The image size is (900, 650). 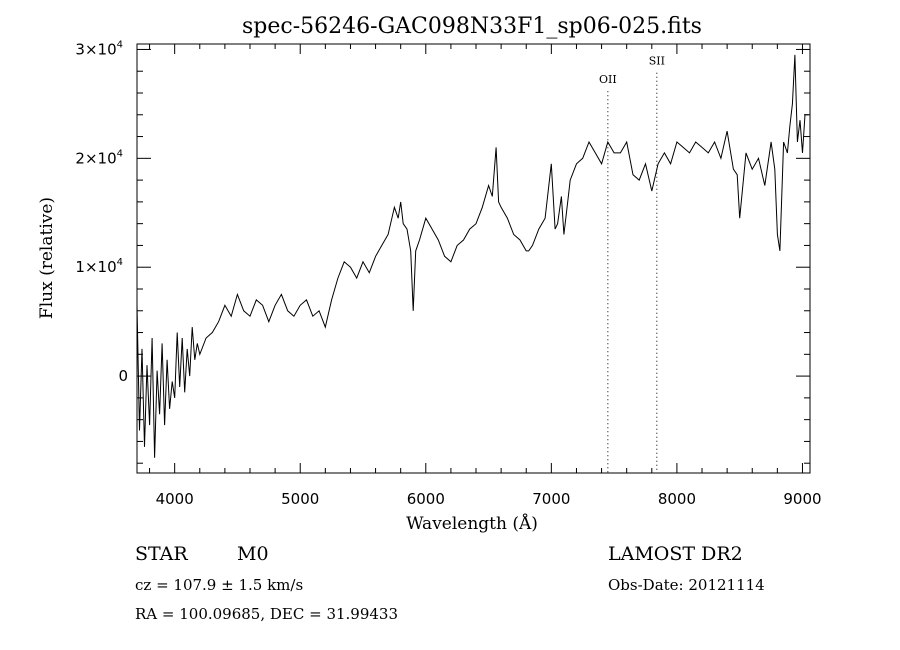 I want to click on y-tick-label: 3×104, so click(x=99, y=48).